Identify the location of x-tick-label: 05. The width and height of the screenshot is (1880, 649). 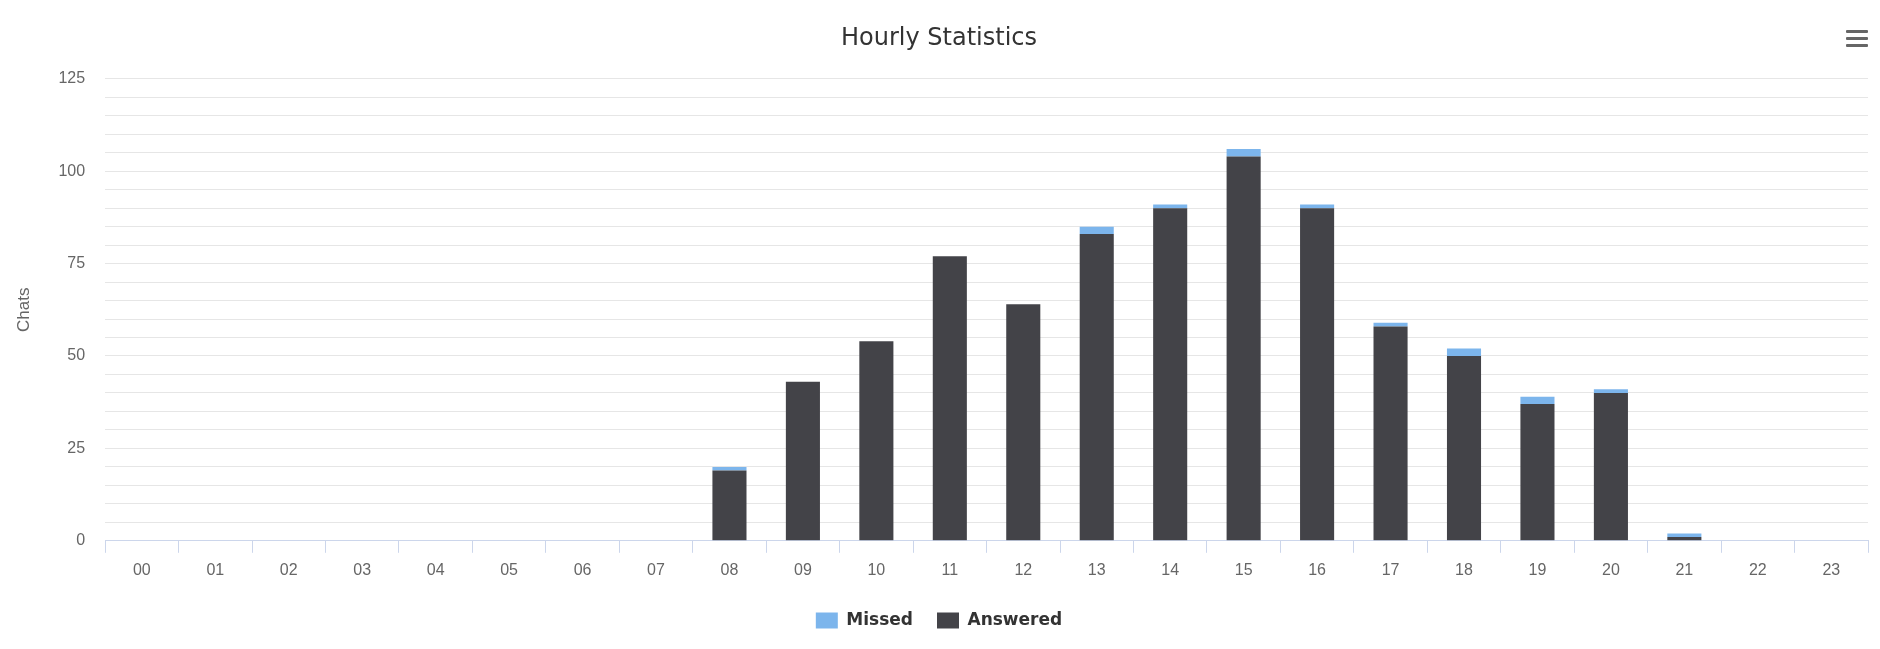
(509, 569).